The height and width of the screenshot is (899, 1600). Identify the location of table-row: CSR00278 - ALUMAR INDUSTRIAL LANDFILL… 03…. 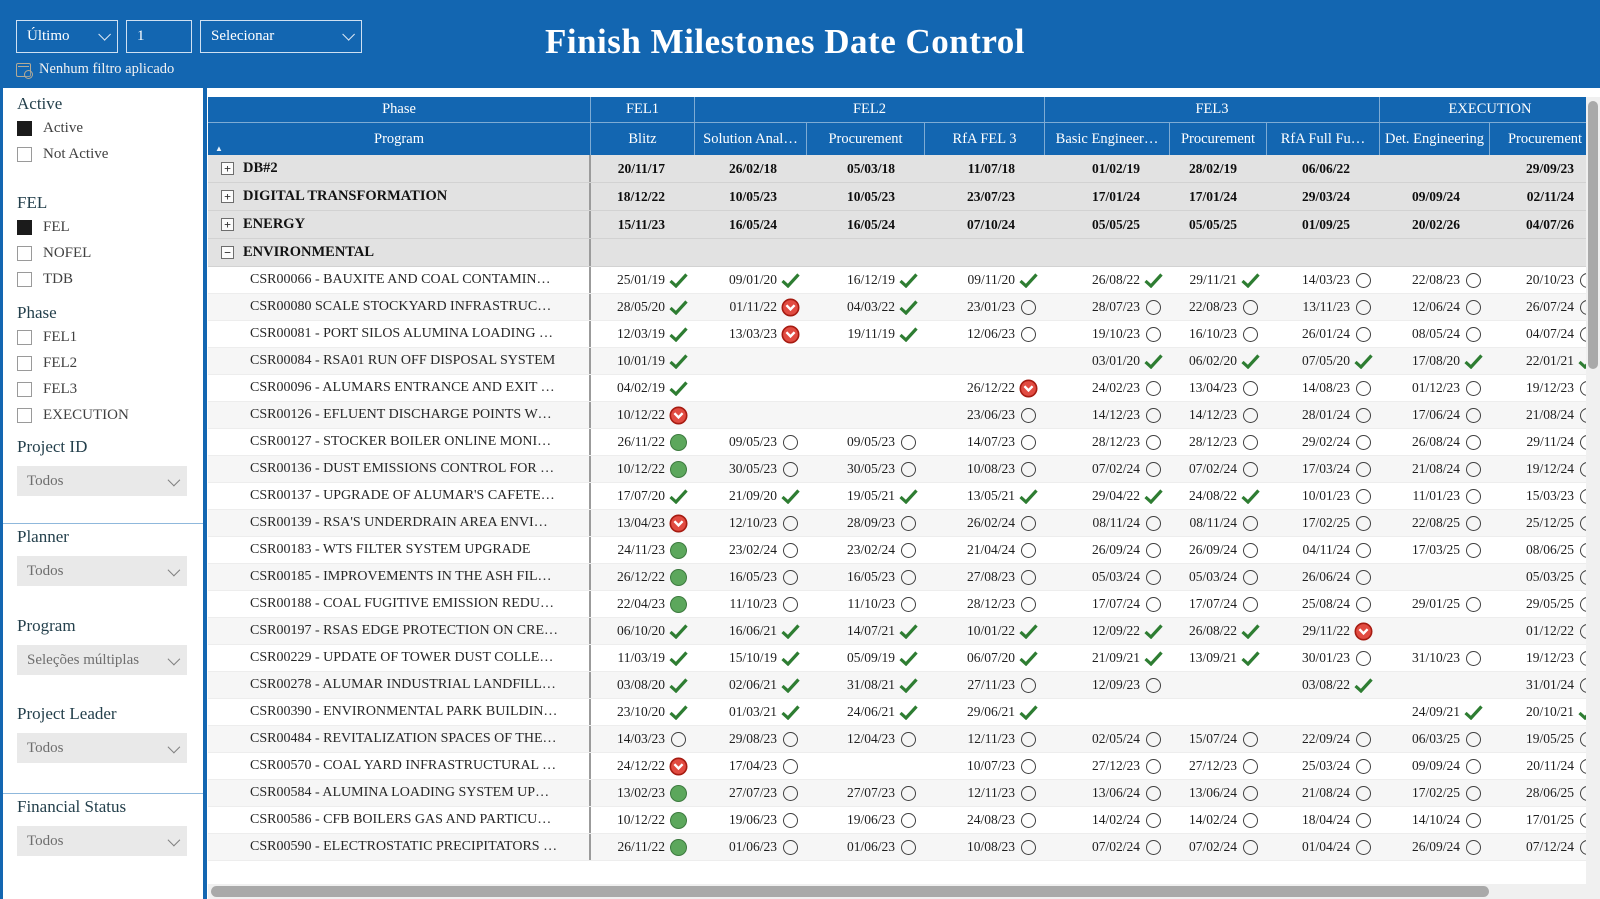
(904, 685).